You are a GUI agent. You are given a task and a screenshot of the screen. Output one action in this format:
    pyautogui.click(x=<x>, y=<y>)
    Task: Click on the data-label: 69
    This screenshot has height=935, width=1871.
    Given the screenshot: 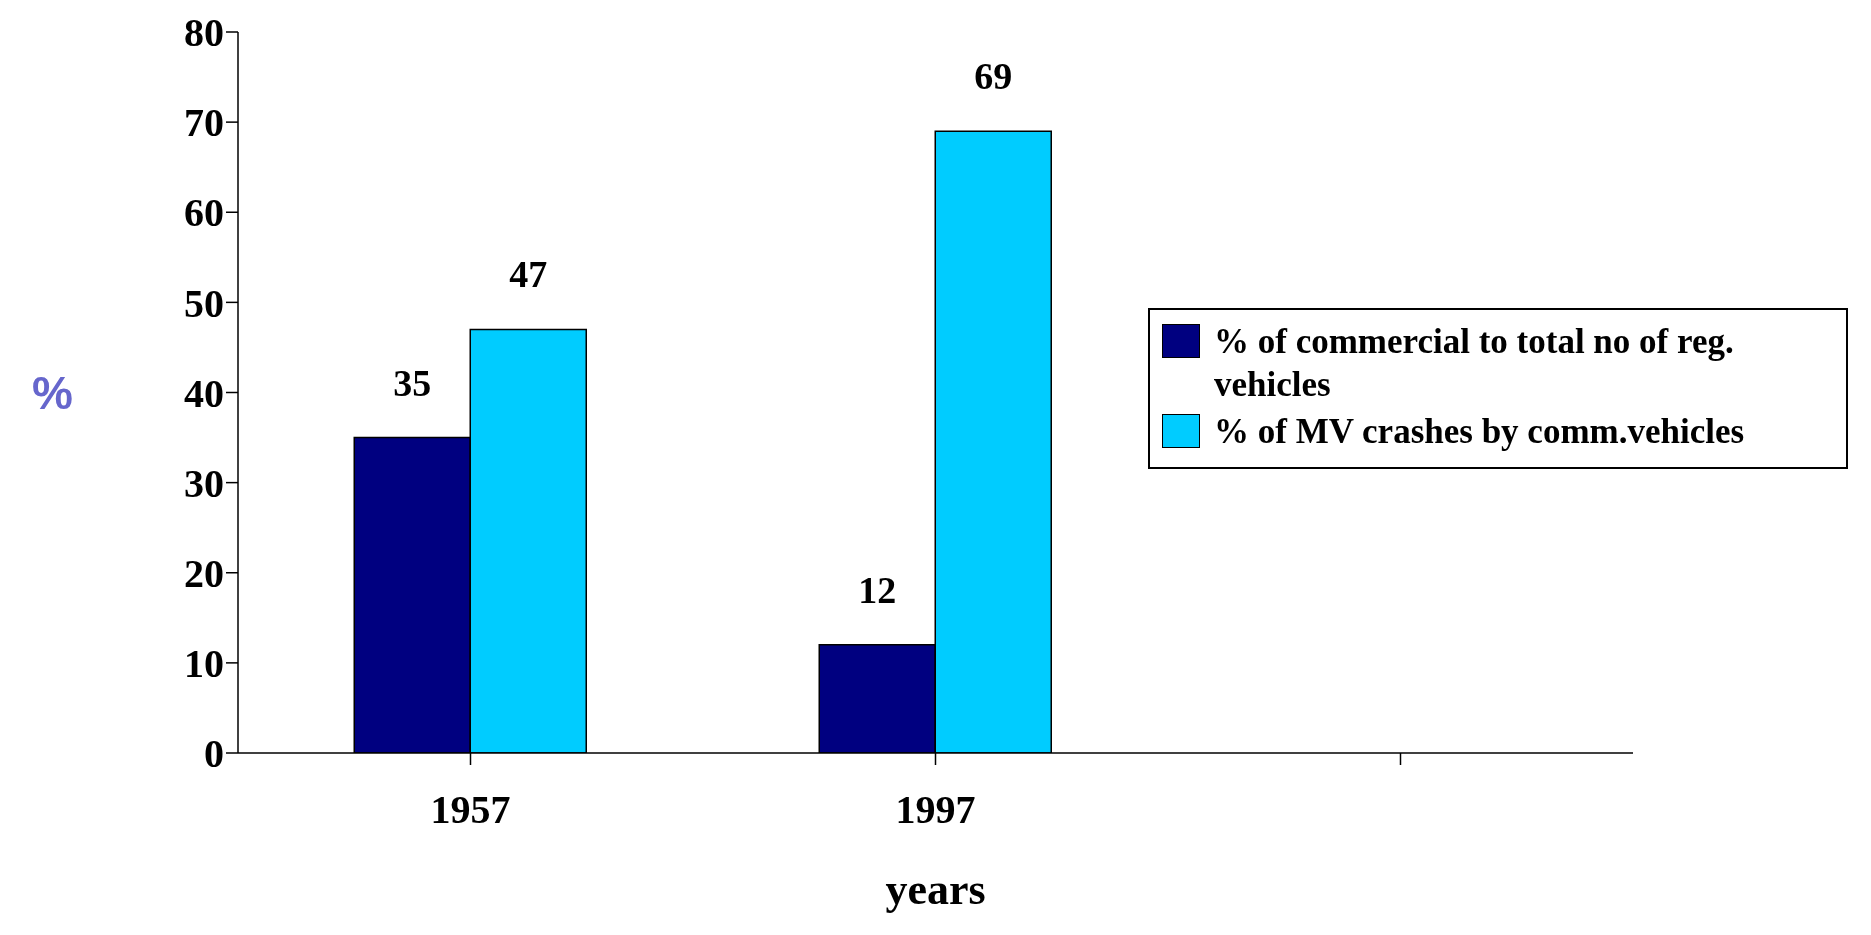 What is the action you would take?
    pyautogui.click(x=993, y=76)
    